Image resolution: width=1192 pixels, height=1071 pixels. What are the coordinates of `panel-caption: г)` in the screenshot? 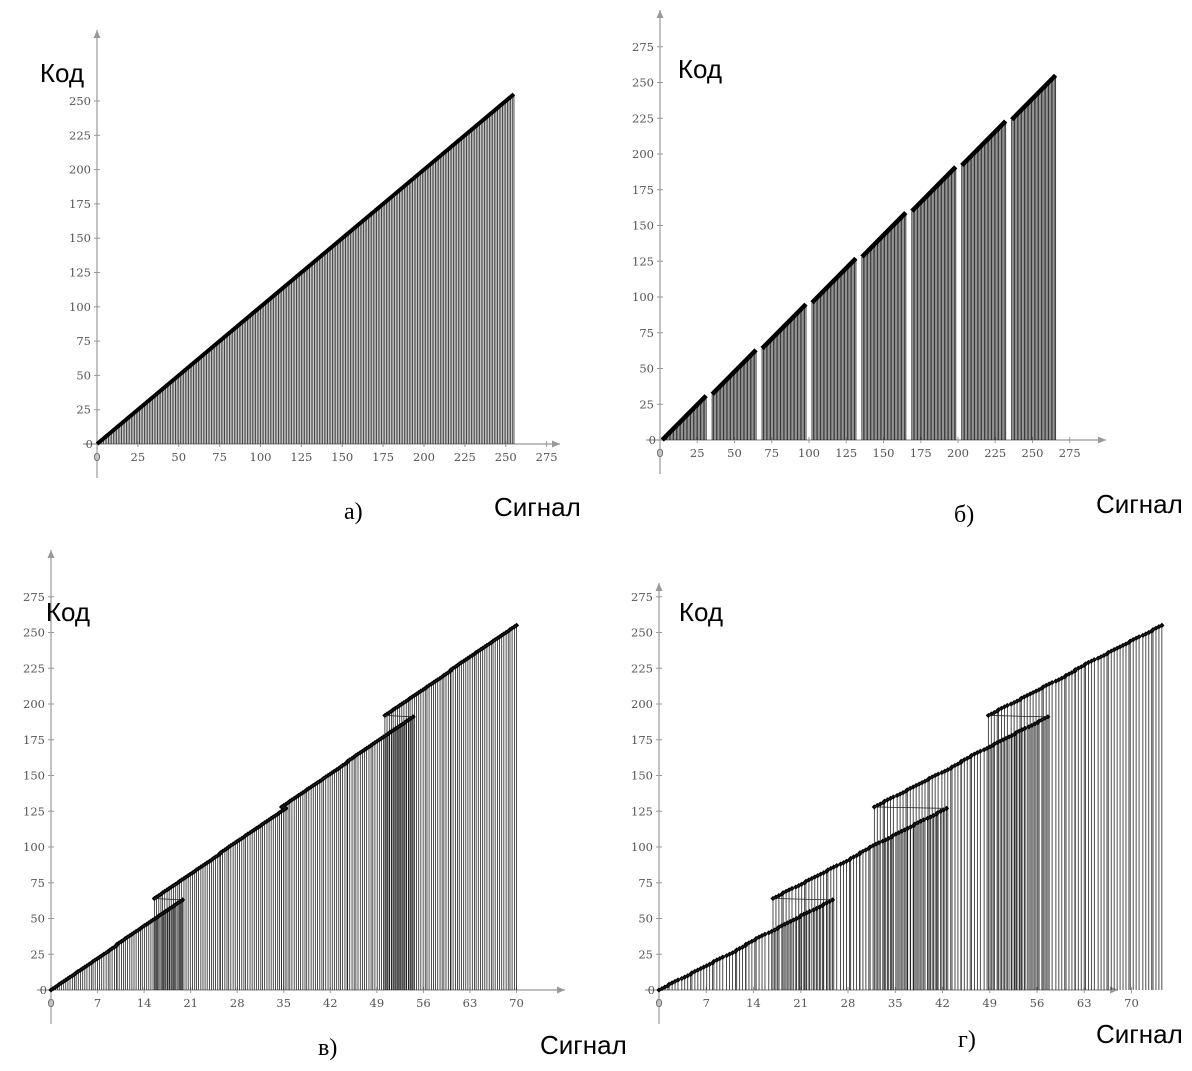 It's located at (967, 1040).